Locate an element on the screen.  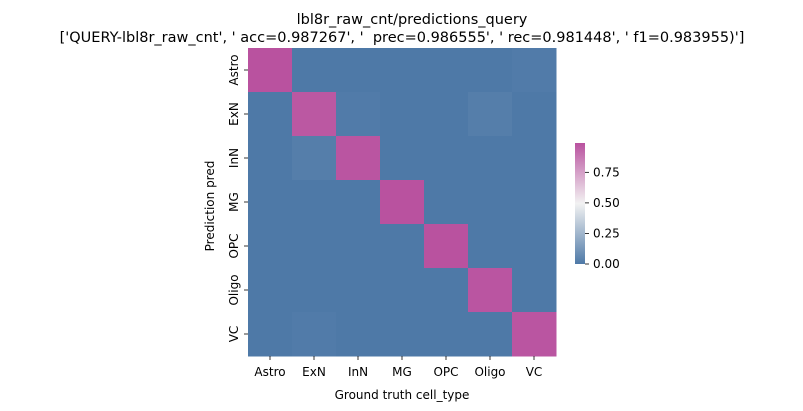
y-tick-label: Astro is located at coordinates (234, 69).